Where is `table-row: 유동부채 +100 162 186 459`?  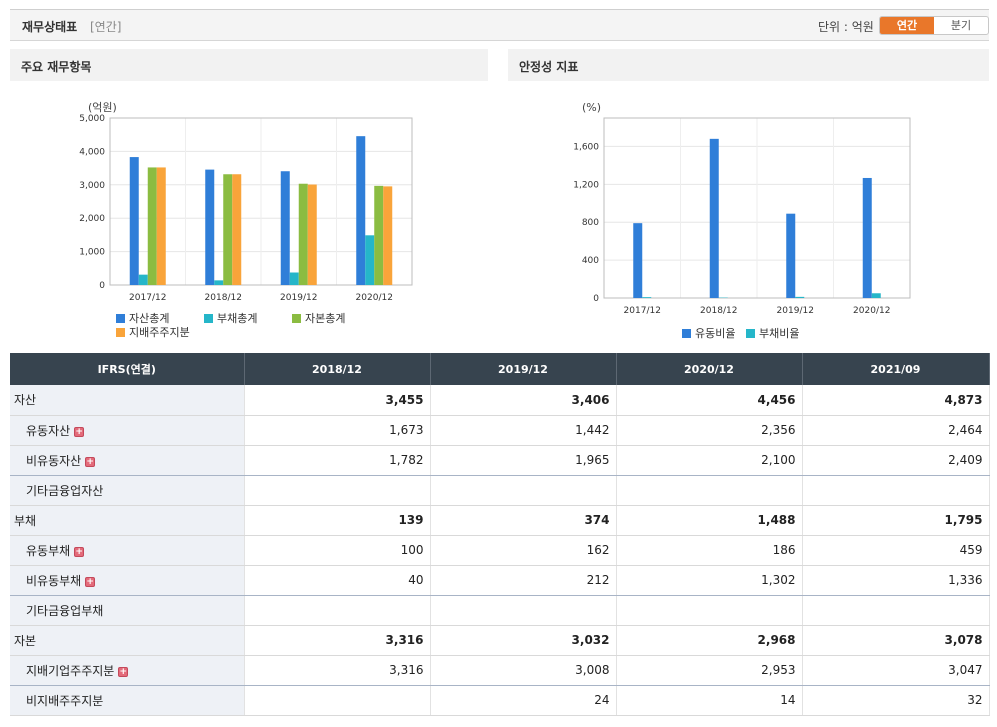 table-row: 유동부채 +100 162 186 459 is located at coordinates (500, 550).